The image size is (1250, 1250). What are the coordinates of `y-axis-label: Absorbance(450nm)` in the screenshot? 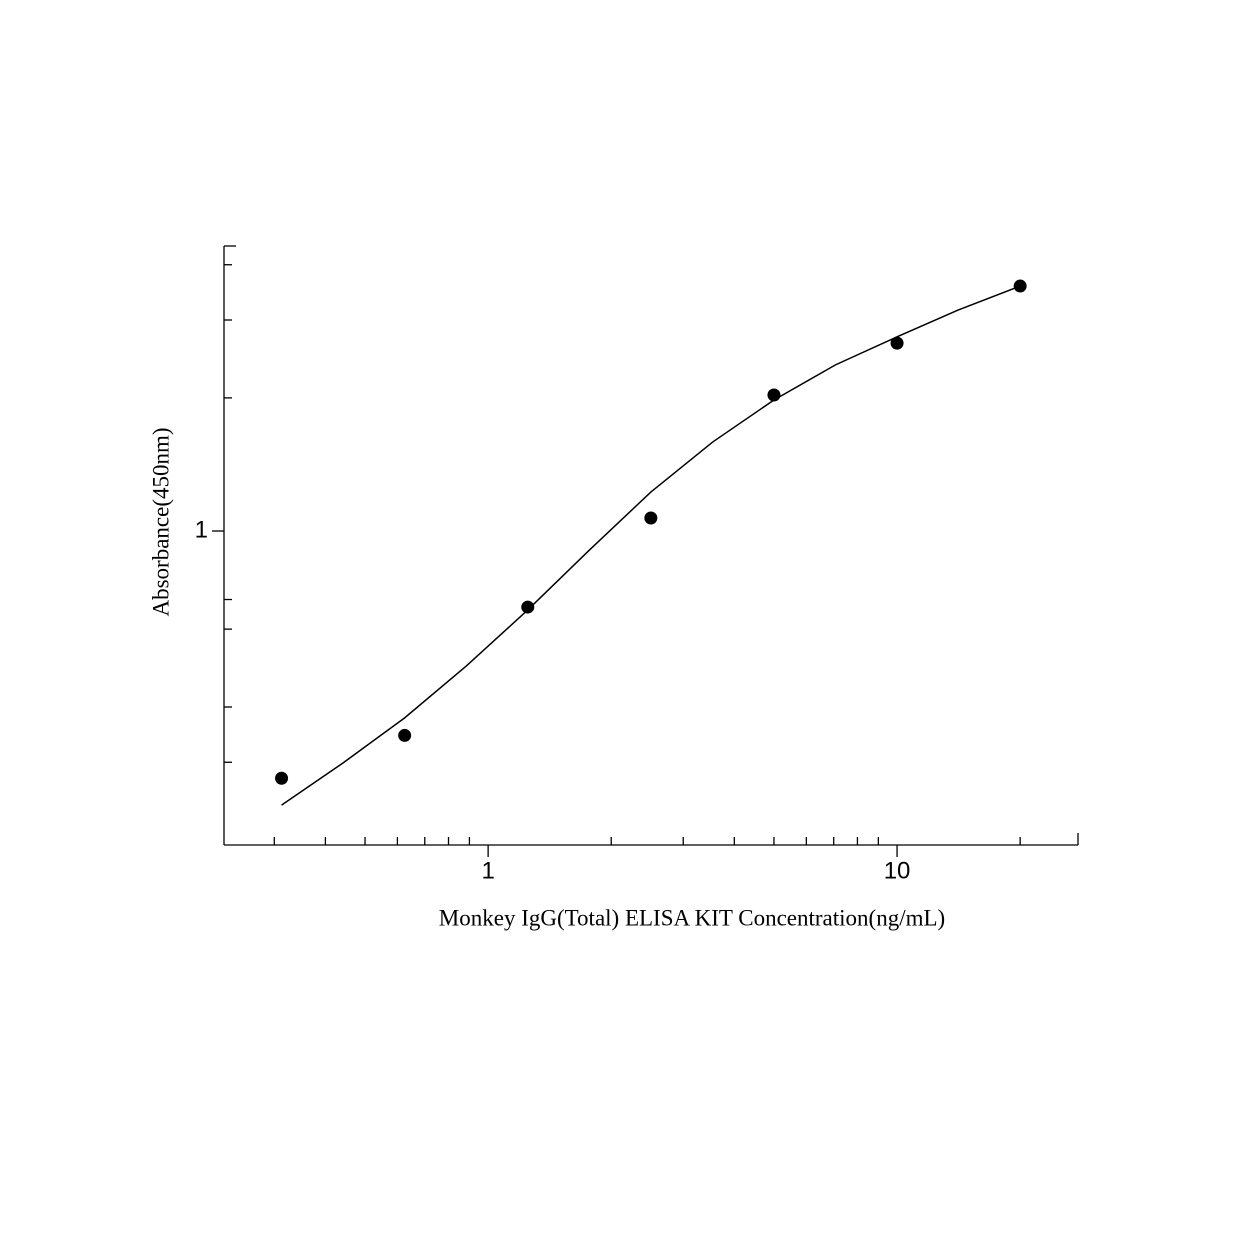 It's located at (160, 521).